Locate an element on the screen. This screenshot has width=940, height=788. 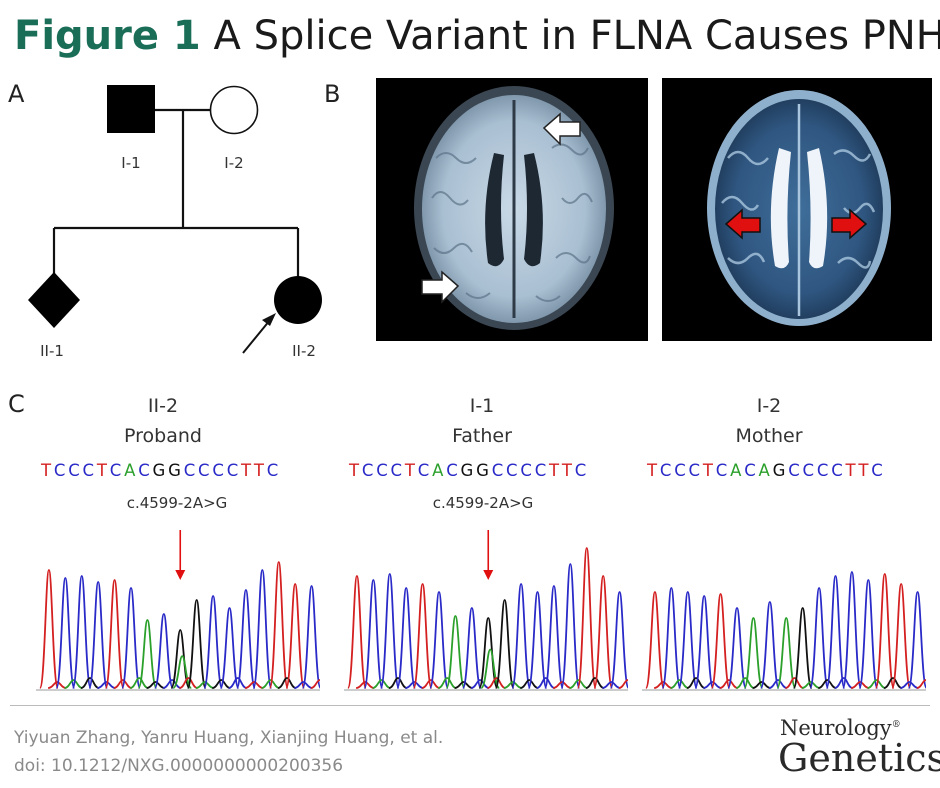
pedigree-label-II-1: II-1 is located at coordinates (52, 351).